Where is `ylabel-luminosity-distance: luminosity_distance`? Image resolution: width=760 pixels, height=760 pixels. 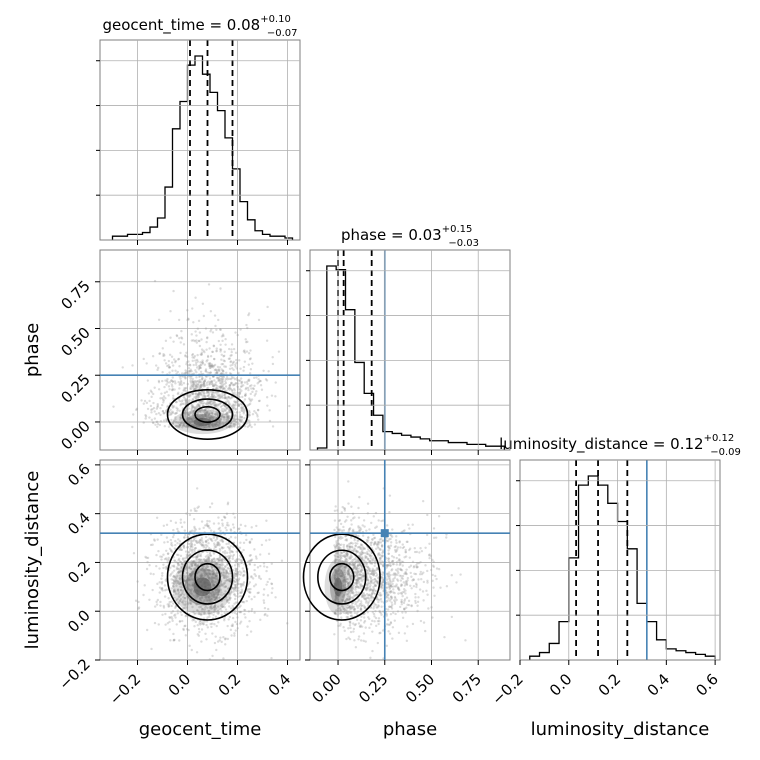 ylabel-luminosity-distance: luminosity_distance is located at coordinates (32, 560).